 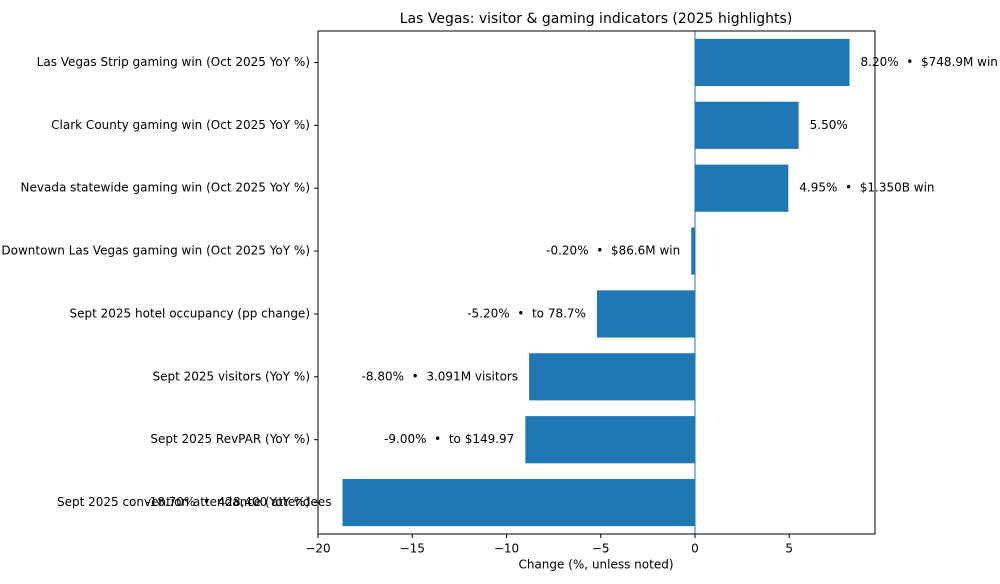 I want to click on x-tick-label: −10, so click(x=506, y=549).